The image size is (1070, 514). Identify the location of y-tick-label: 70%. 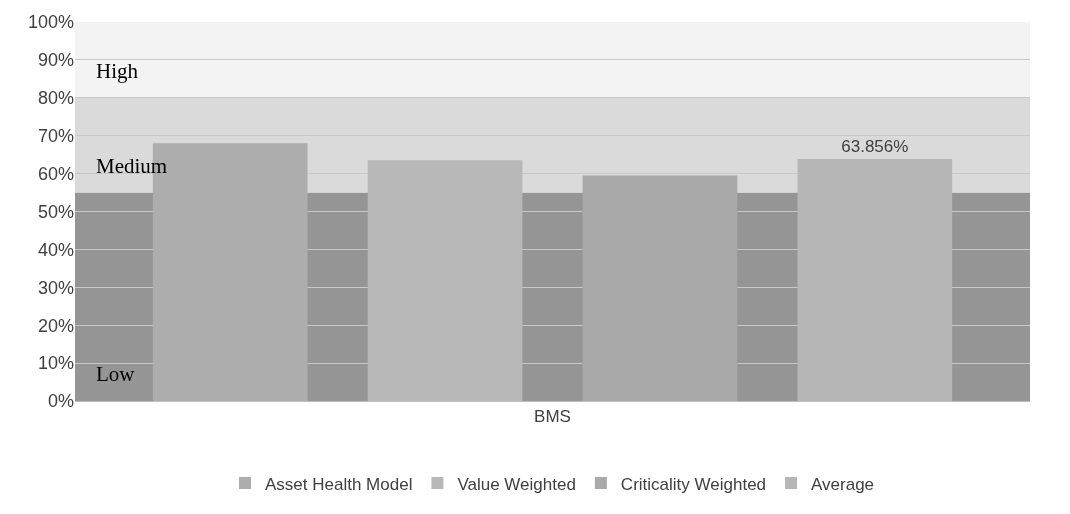
(55, 136).